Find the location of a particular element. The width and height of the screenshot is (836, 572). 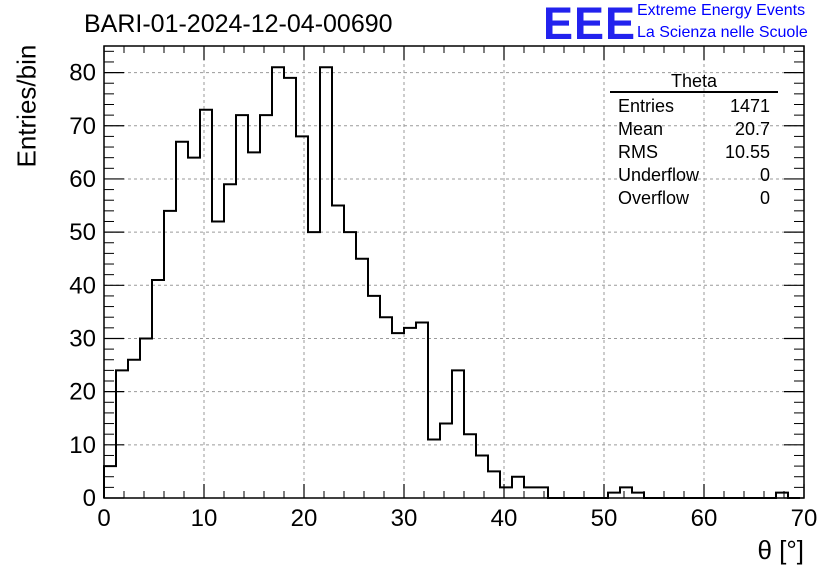

stats-label: Entries is located at coordinates (646, 106).